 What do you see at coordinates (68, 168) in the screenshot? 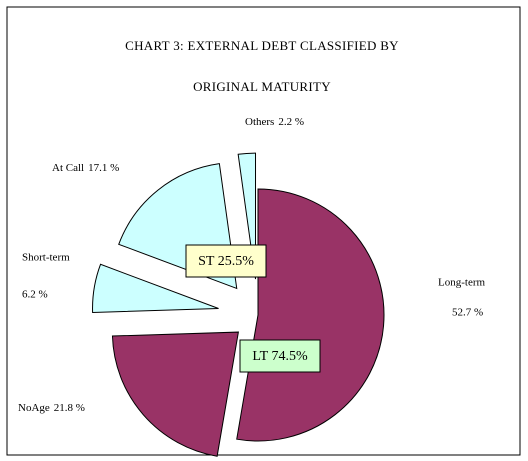
I see `category-label: At Call` at bounding box center [68, 168].